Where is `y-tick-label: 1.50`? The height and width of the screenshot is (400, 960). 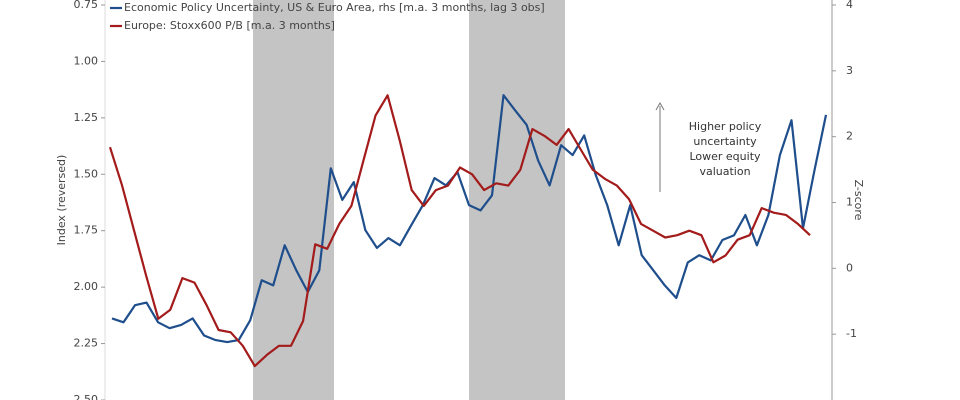 y-tick-label: 1.50 is located at coordinates (86, 173).